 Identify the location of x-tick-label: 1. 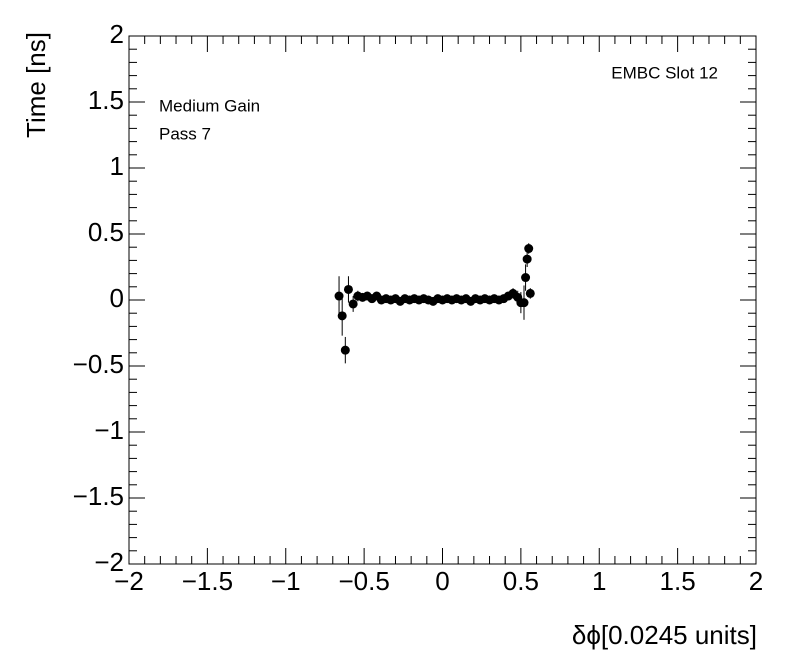
(599, 581).